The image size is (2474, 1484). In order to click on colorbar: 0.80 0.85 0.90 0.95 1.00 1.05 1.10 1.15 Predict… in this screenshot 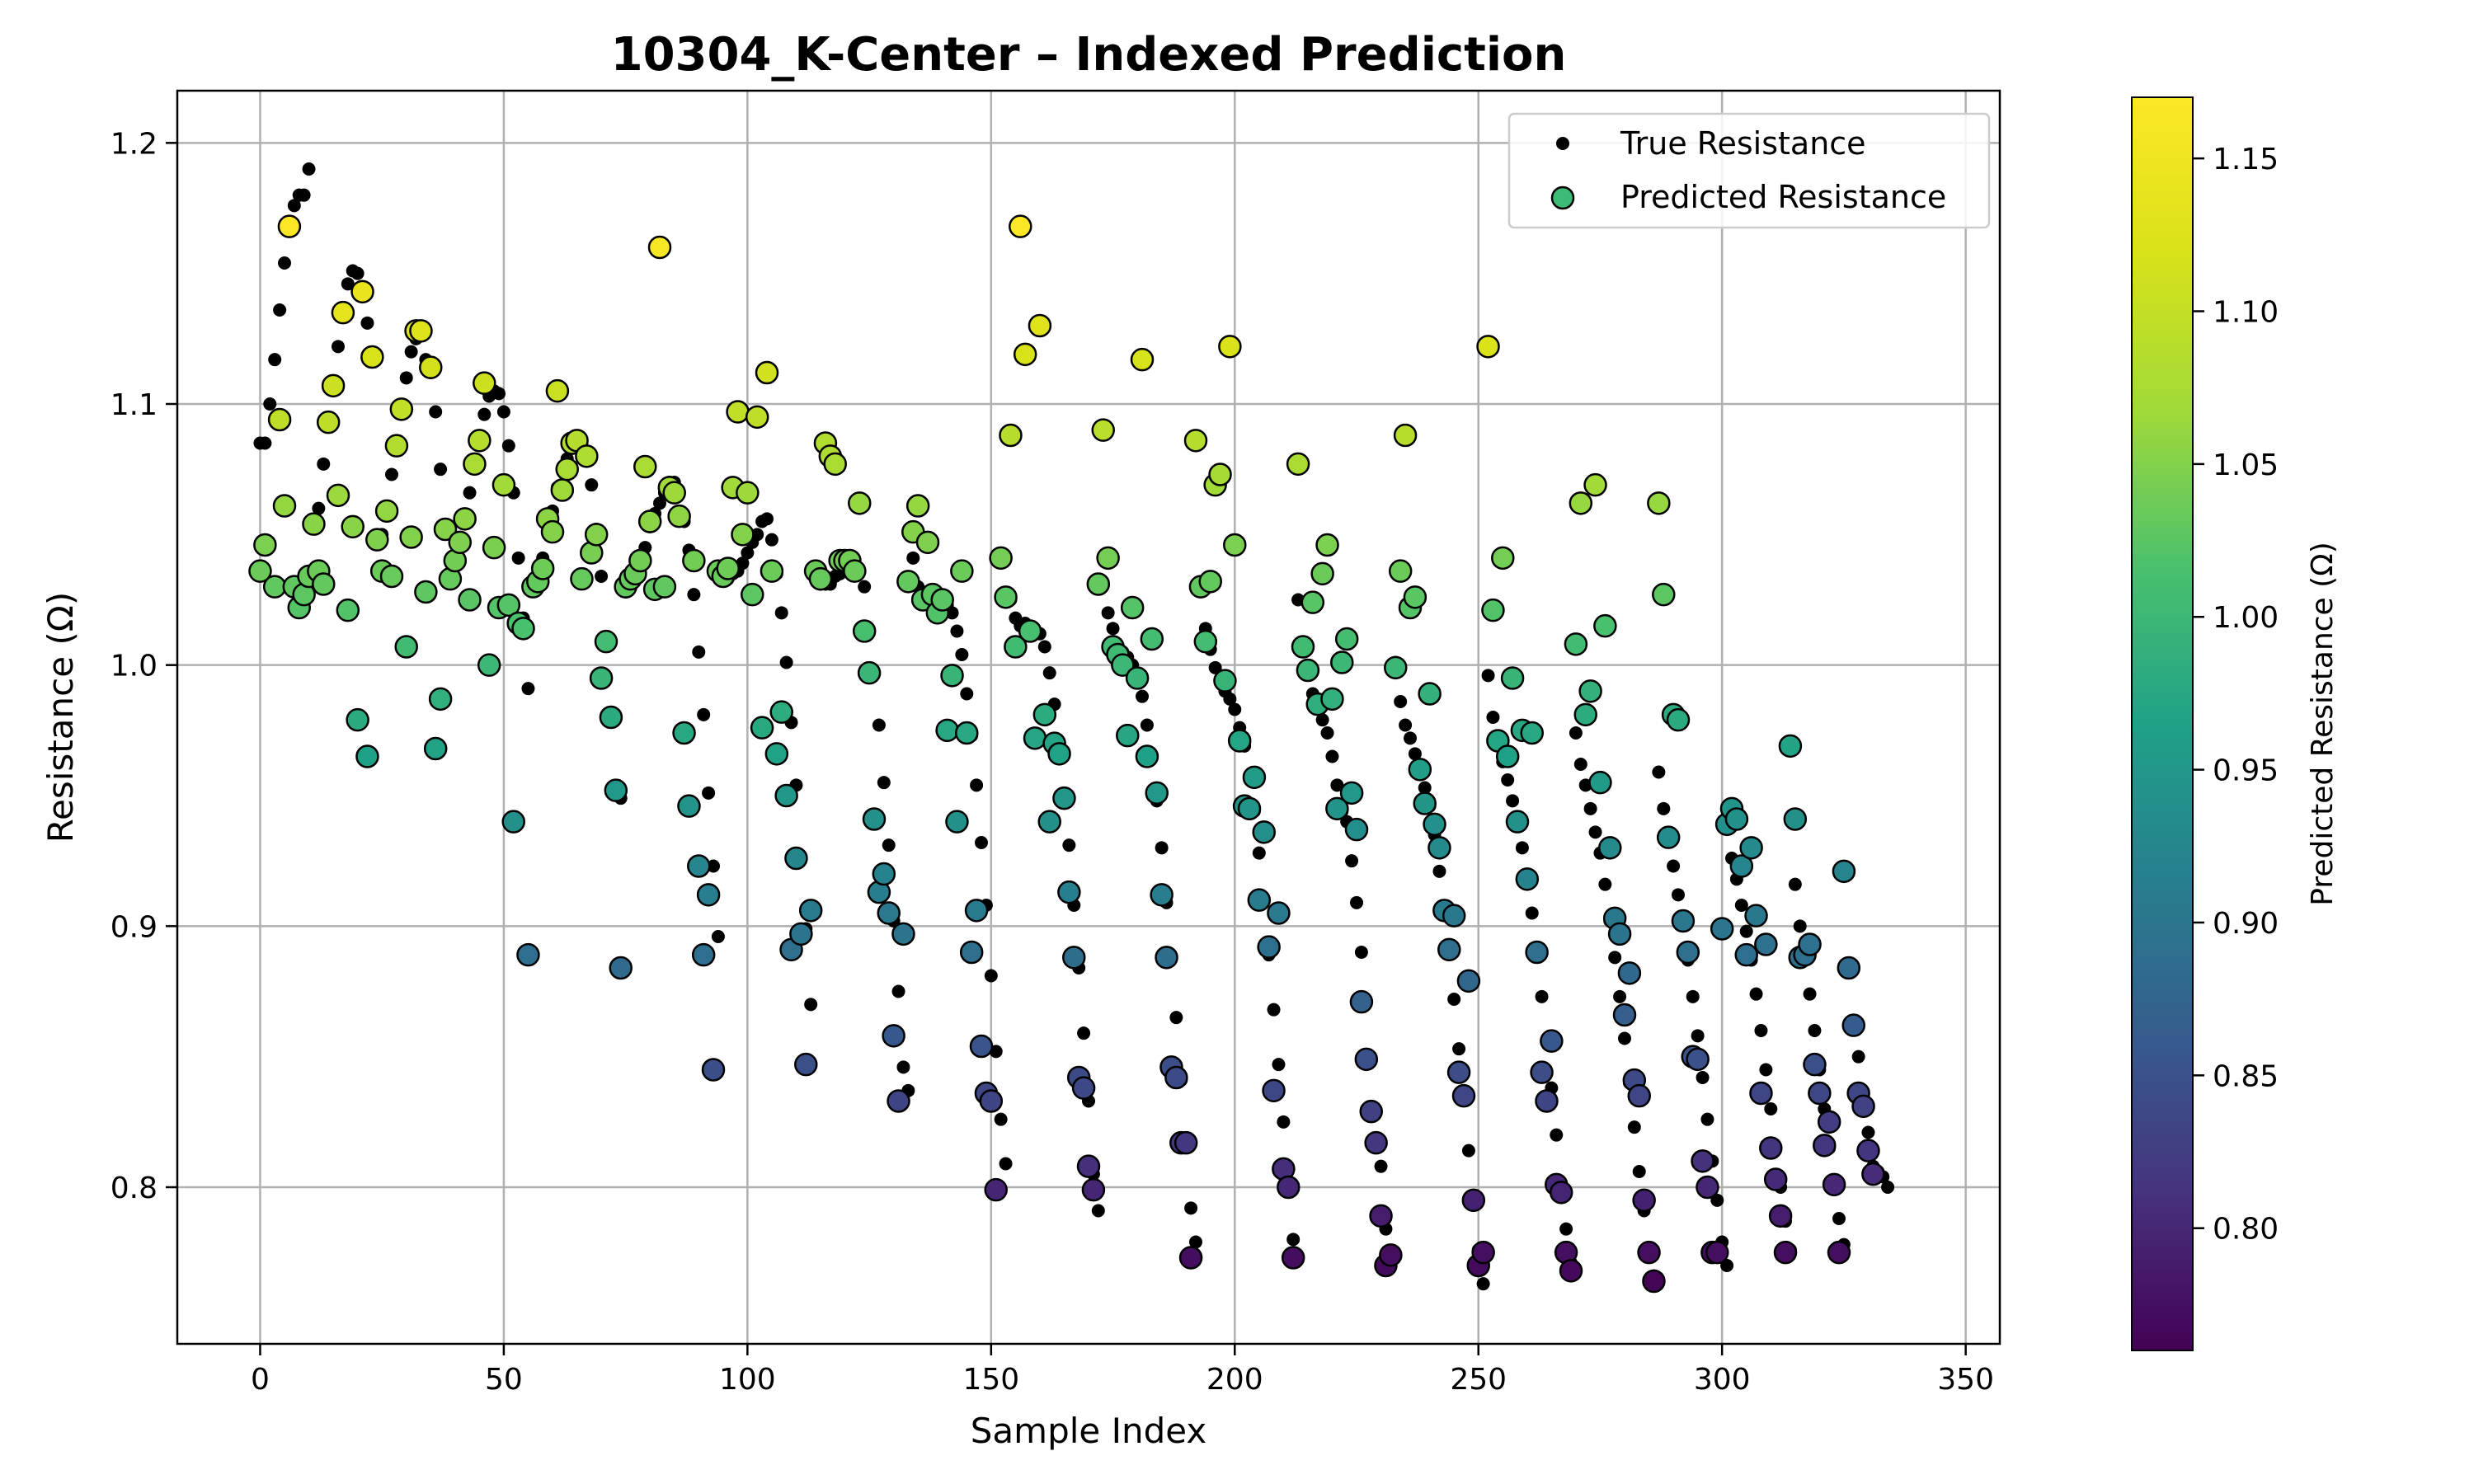, I will do `click(2235, 723)`.